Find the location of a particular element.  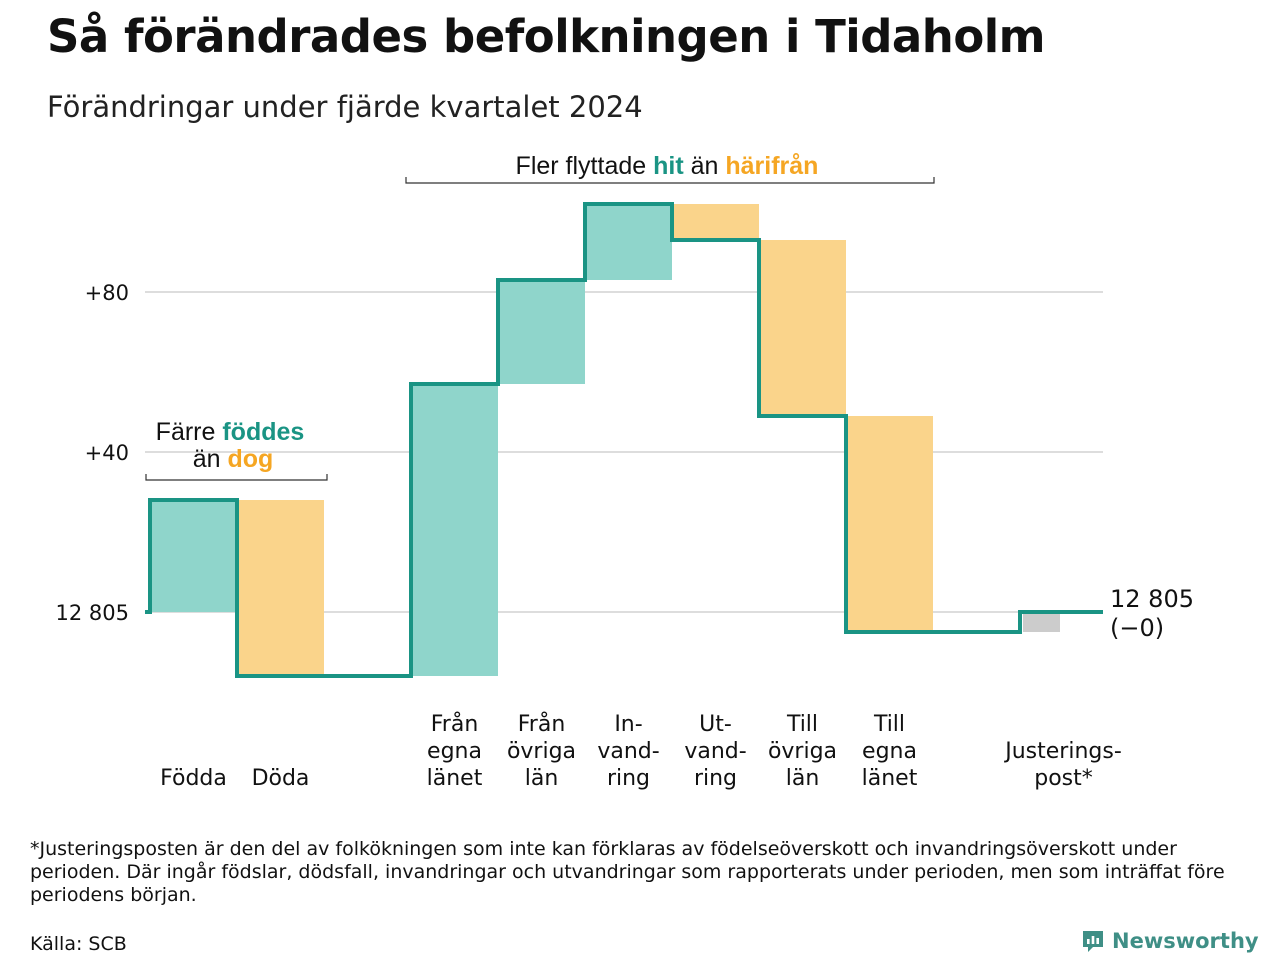

brand-name: Newsworthy is located at coordinates (1185, 941).